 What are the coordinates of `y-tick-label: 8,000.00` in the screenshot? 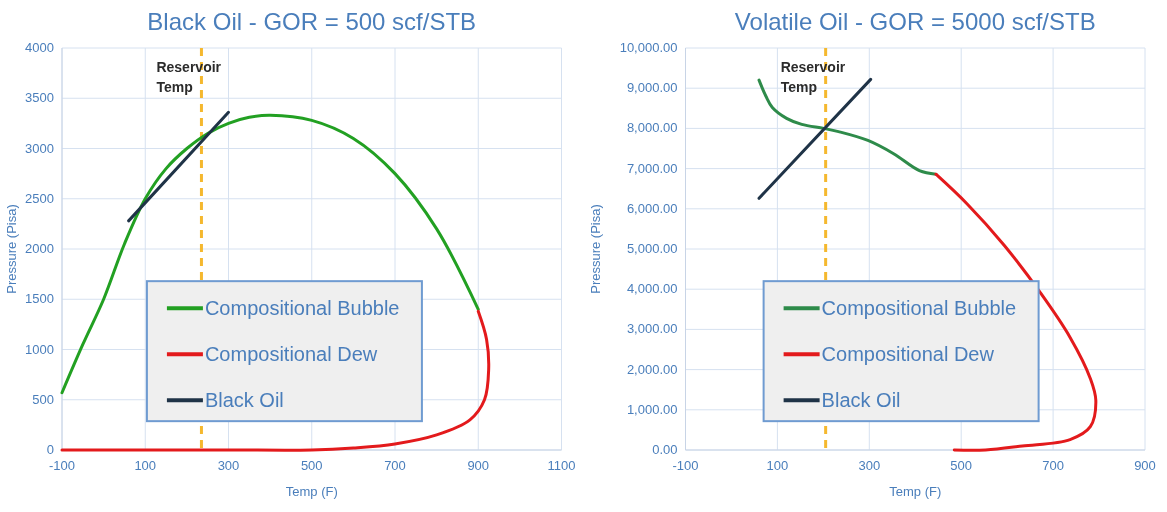 It's located at (652, 128).